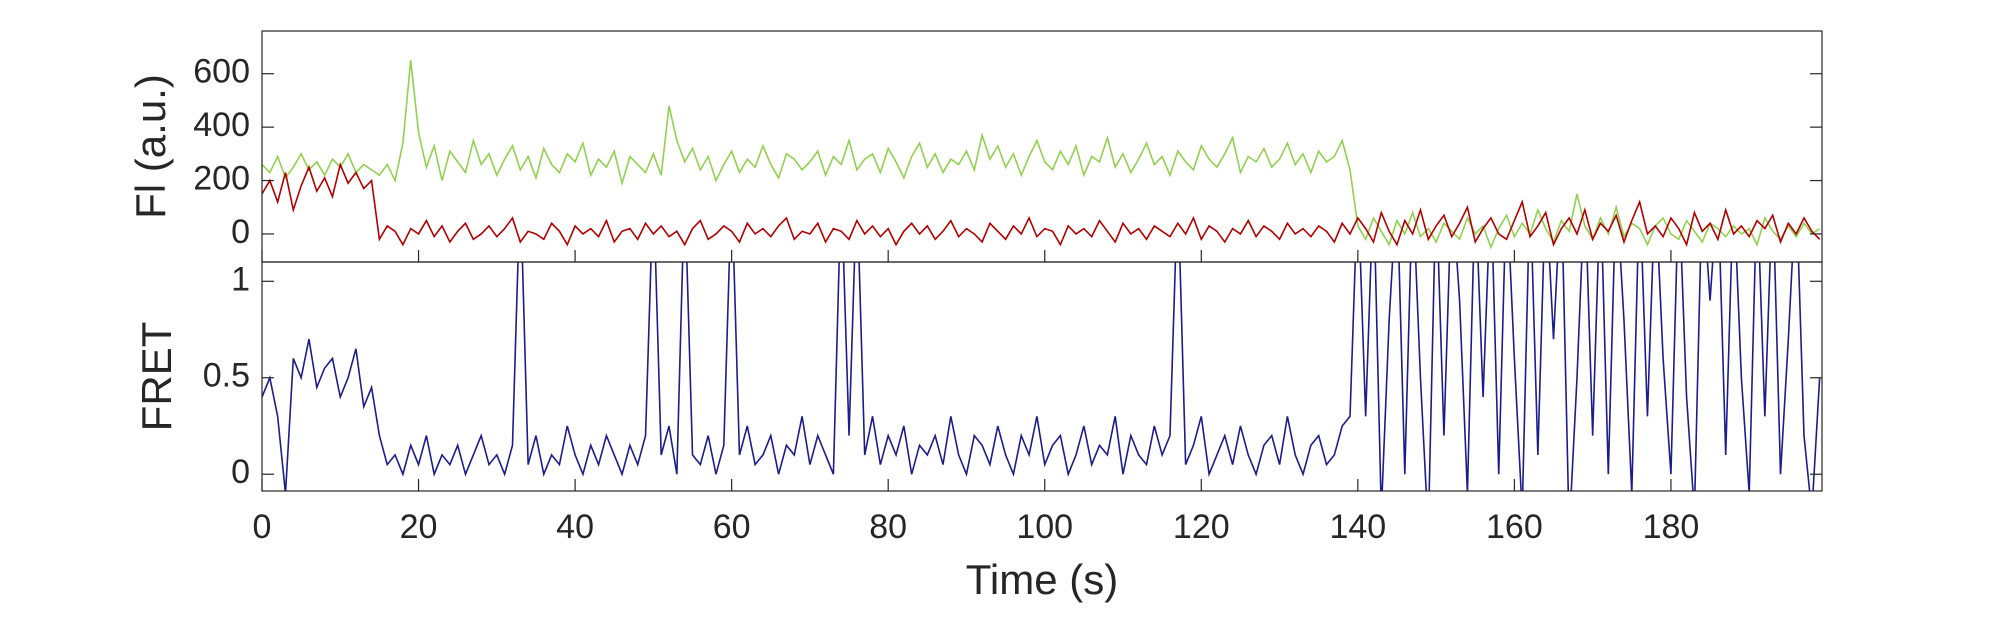  What do you see at coordinates (1042, 579) in the screenshot?
I see `x-axis-label: Time (s)` at bounding box center [1042, 579].